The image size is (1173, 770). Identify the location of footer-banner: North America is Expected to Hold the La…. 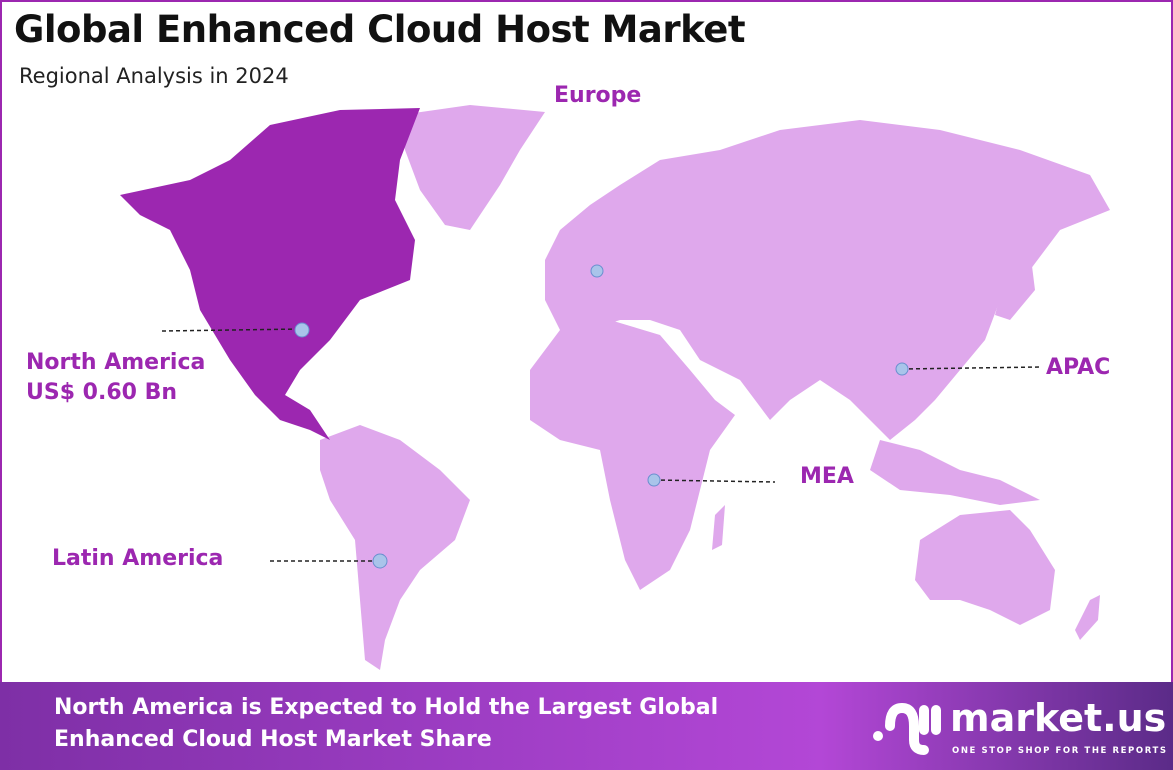
(586, 726).